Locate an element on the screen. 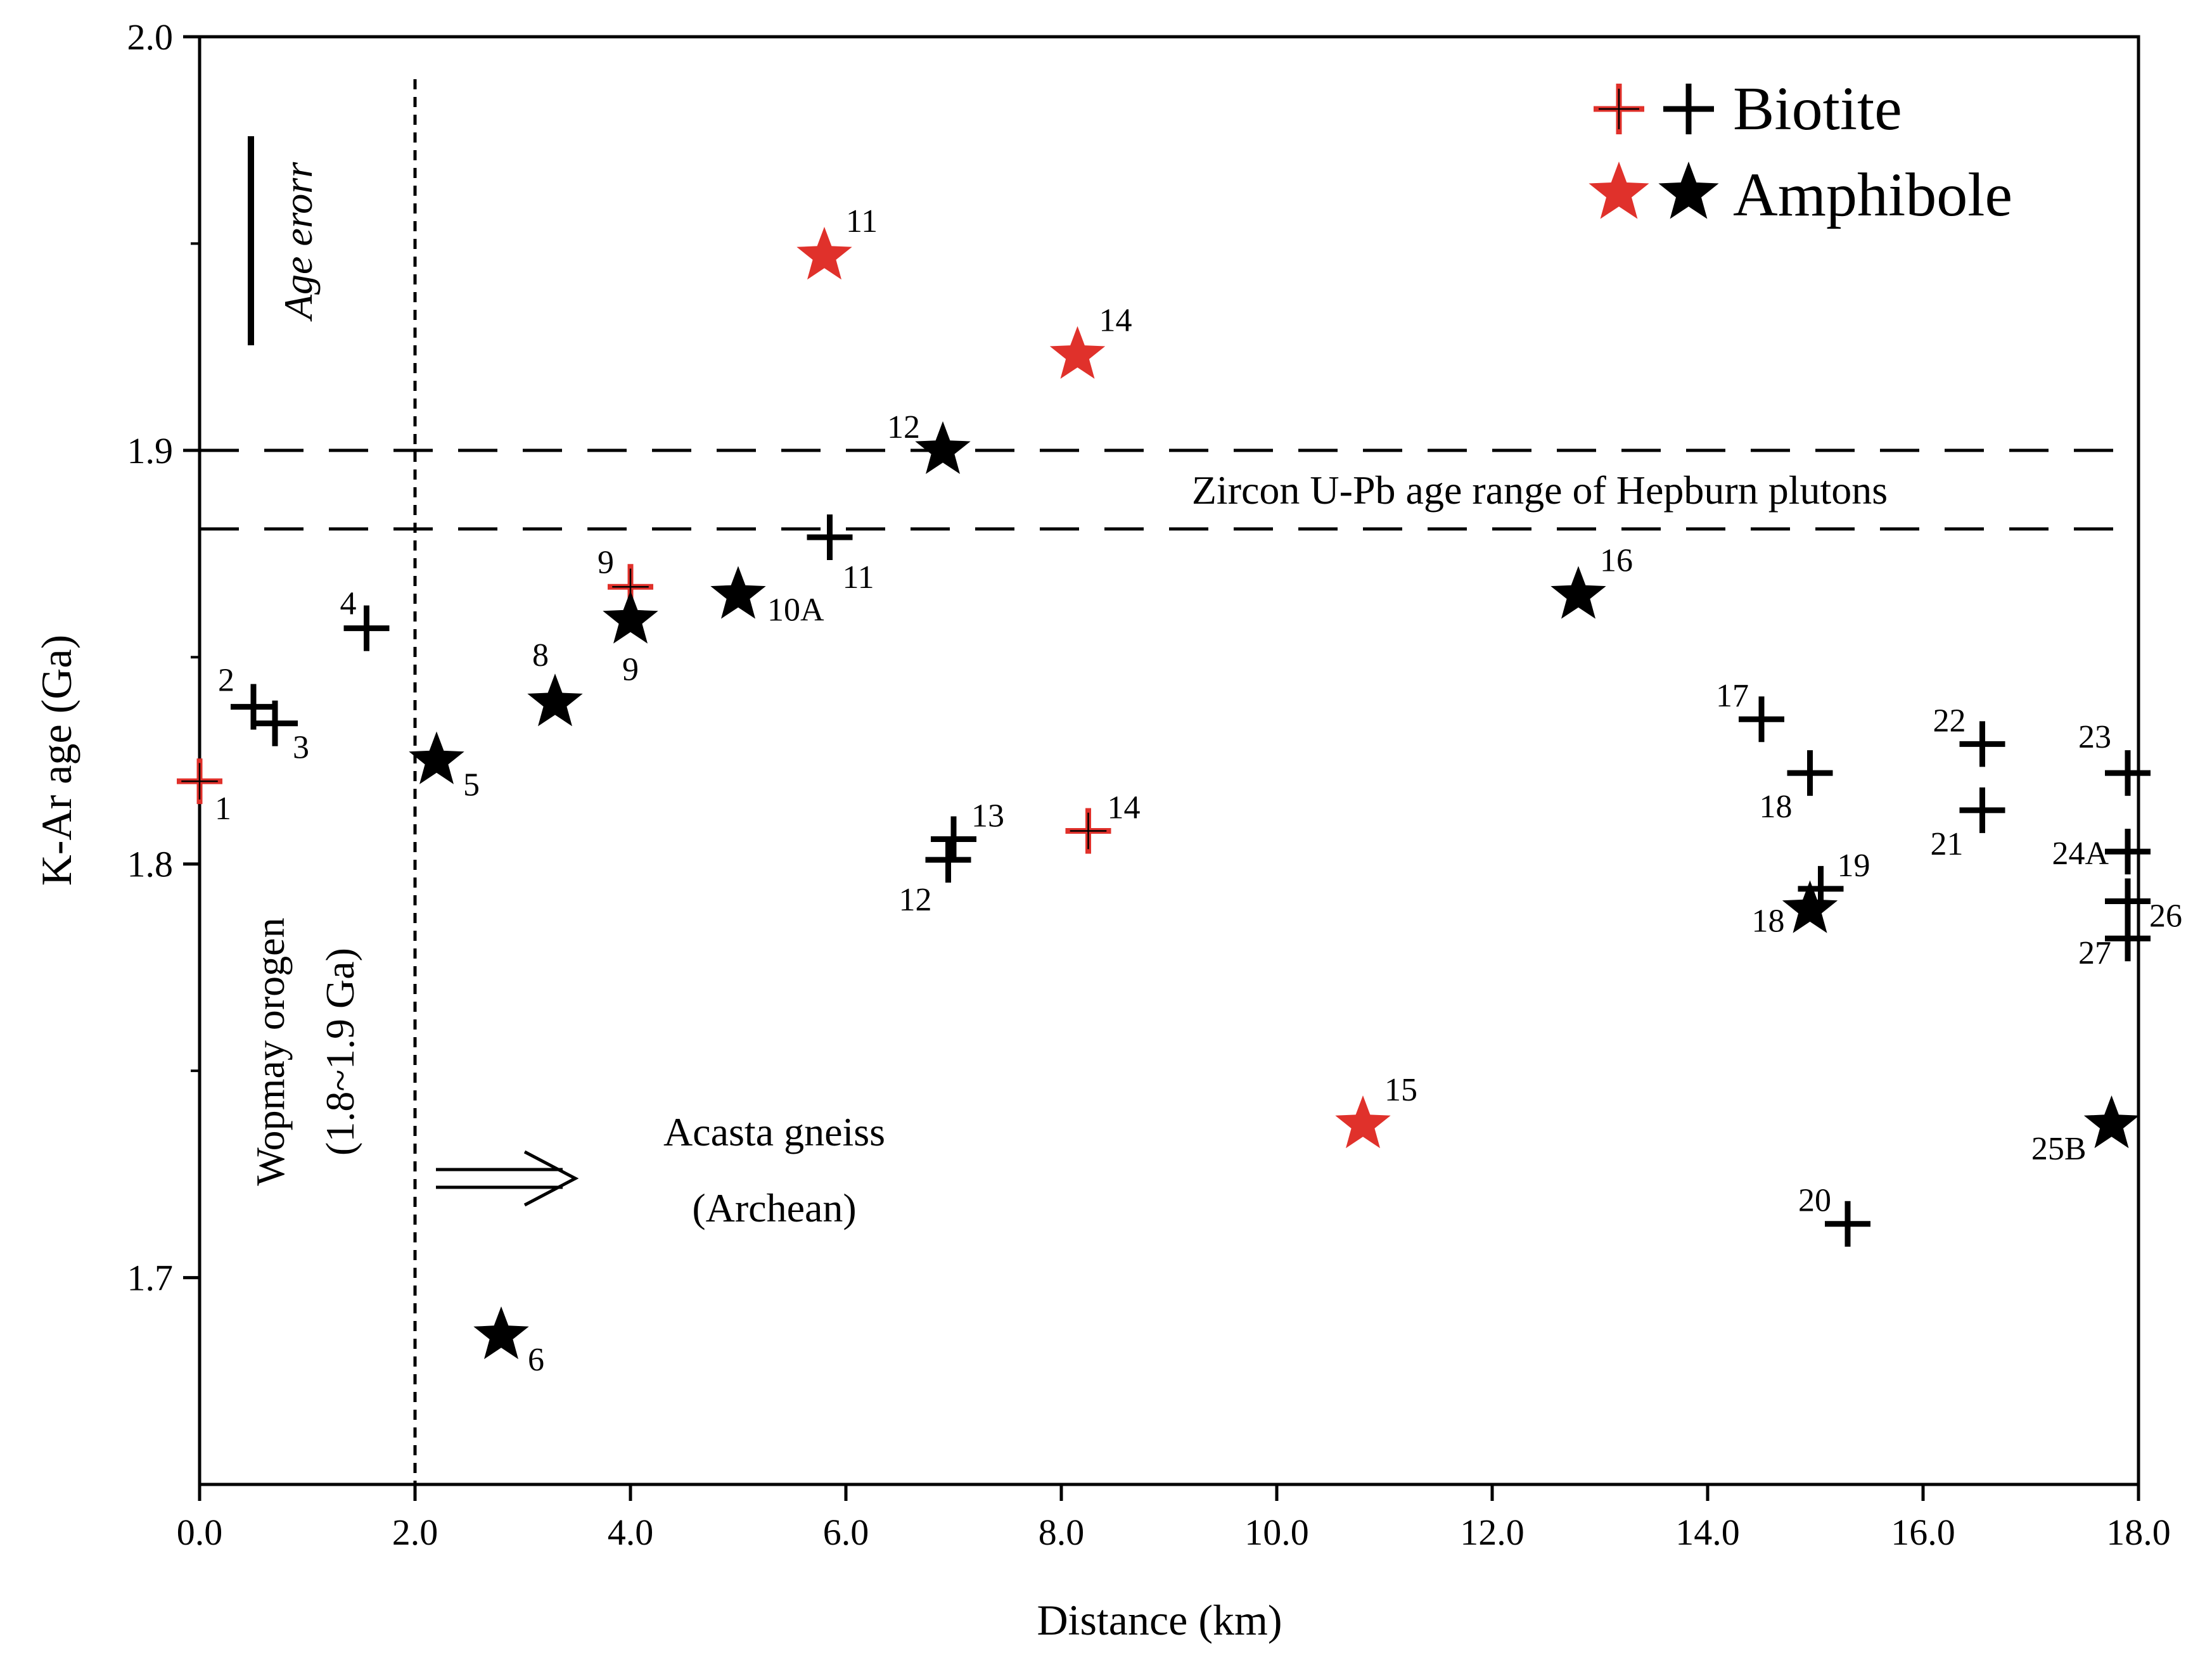  x-tick-label: 12.0 is located at coordinates (1492, 1532).